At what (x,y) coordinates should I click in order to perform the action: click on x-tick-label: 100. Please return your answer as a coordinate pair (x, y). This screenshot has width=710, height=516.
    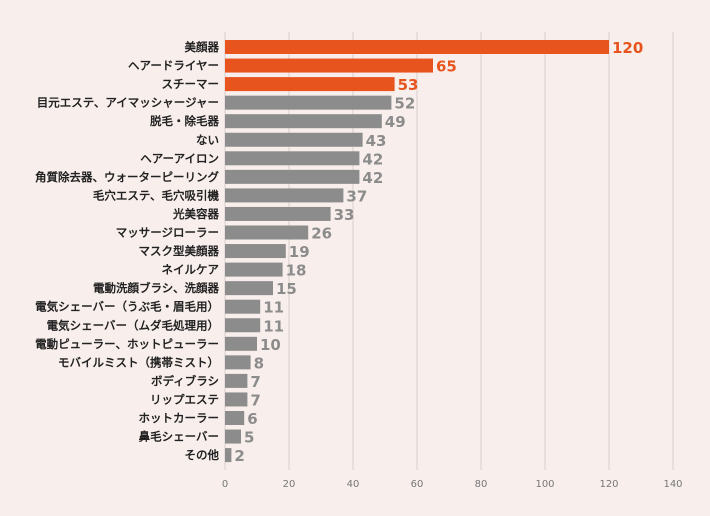
    Looking at the image, I should click on (544, 484).